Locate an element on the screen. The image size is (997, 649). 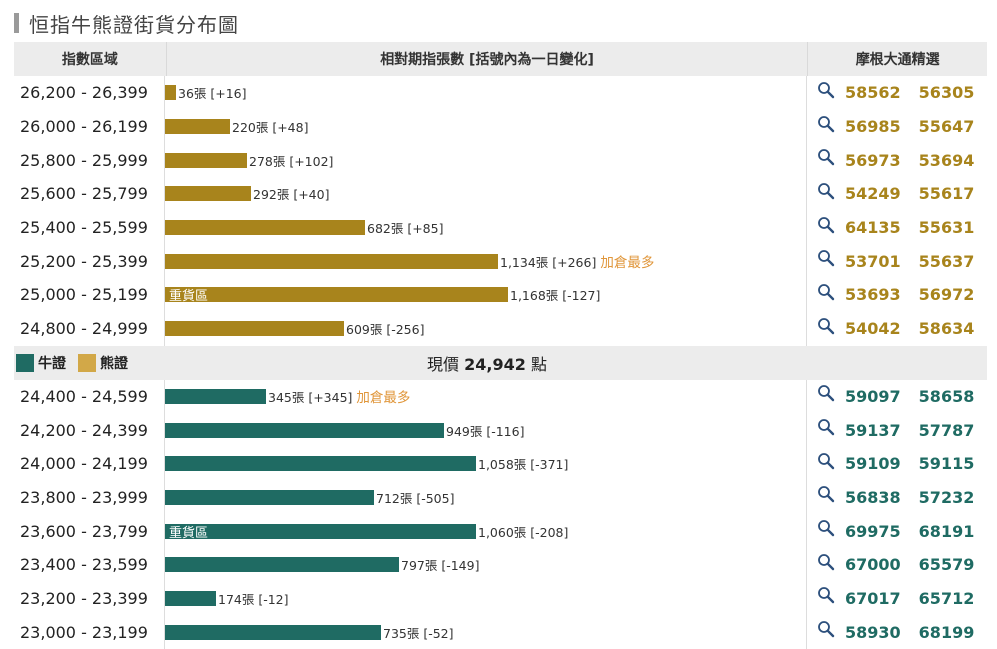
warrant-codes: 56985 55647 is located at coordinates (896, 127).